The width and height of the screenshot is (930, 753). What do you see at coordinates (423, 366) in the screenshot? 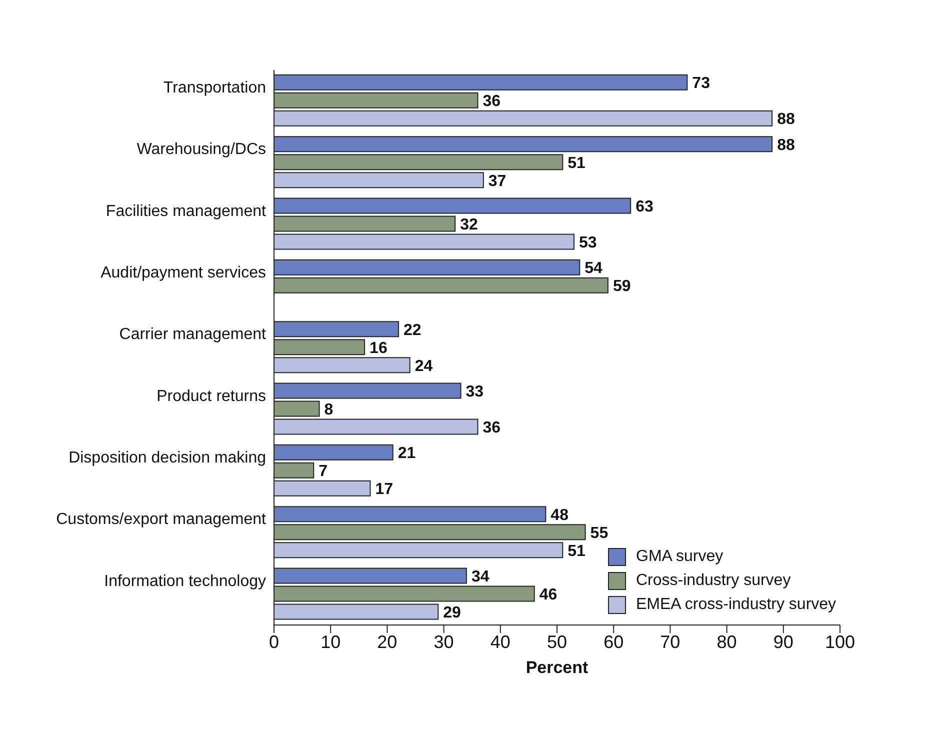
I see `data-label: 24` at bounding box center [423, 366].